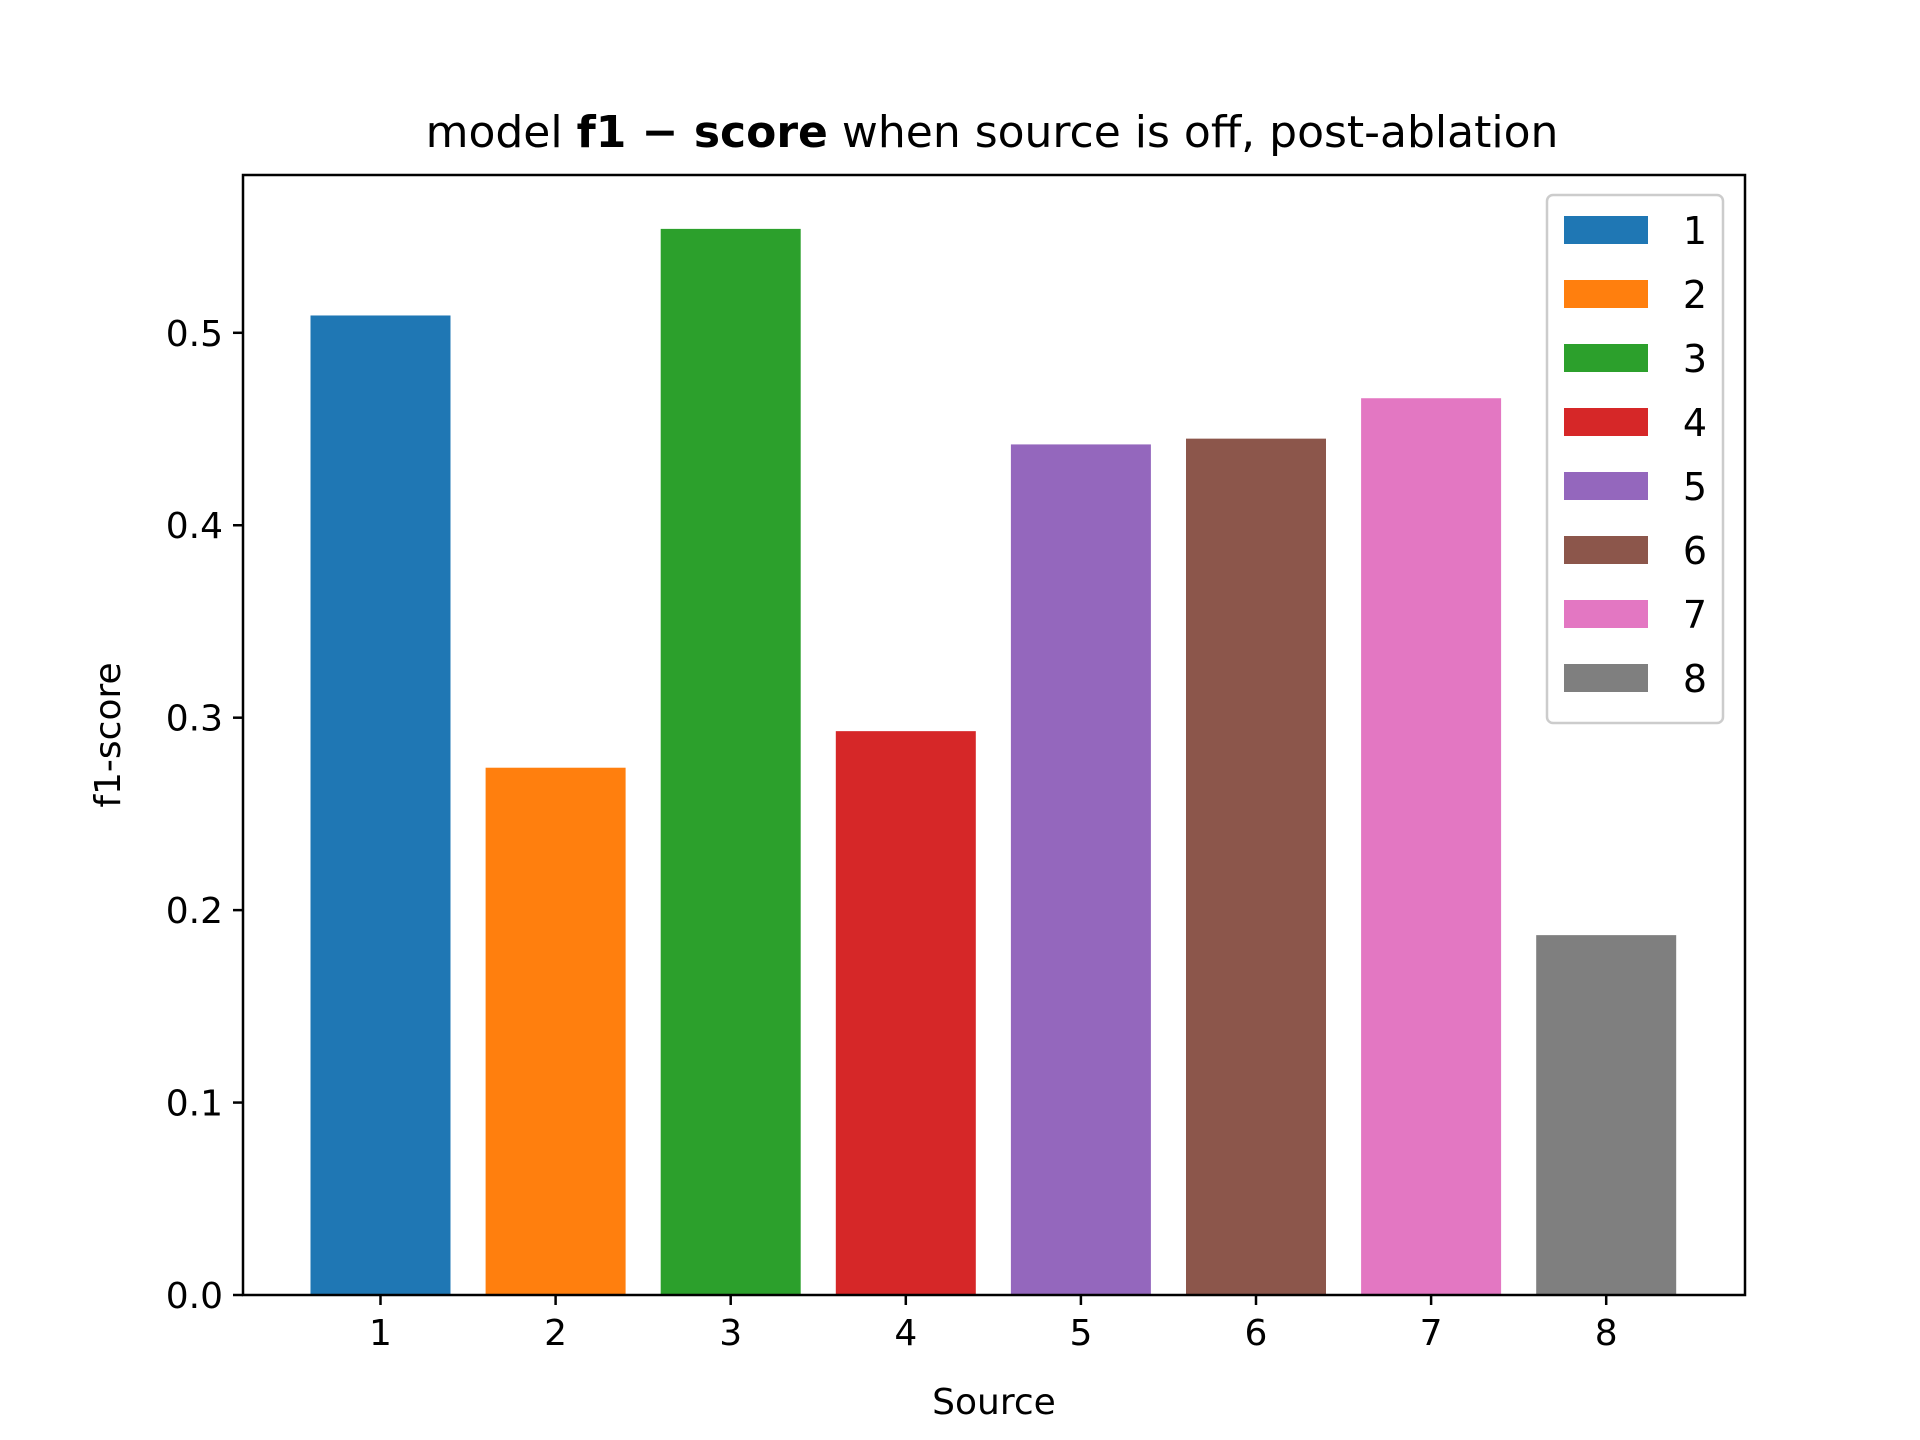  Describe the element at coordinates (994, 1402) in the screenshot. I see `x-axis-label: Source` at that location.